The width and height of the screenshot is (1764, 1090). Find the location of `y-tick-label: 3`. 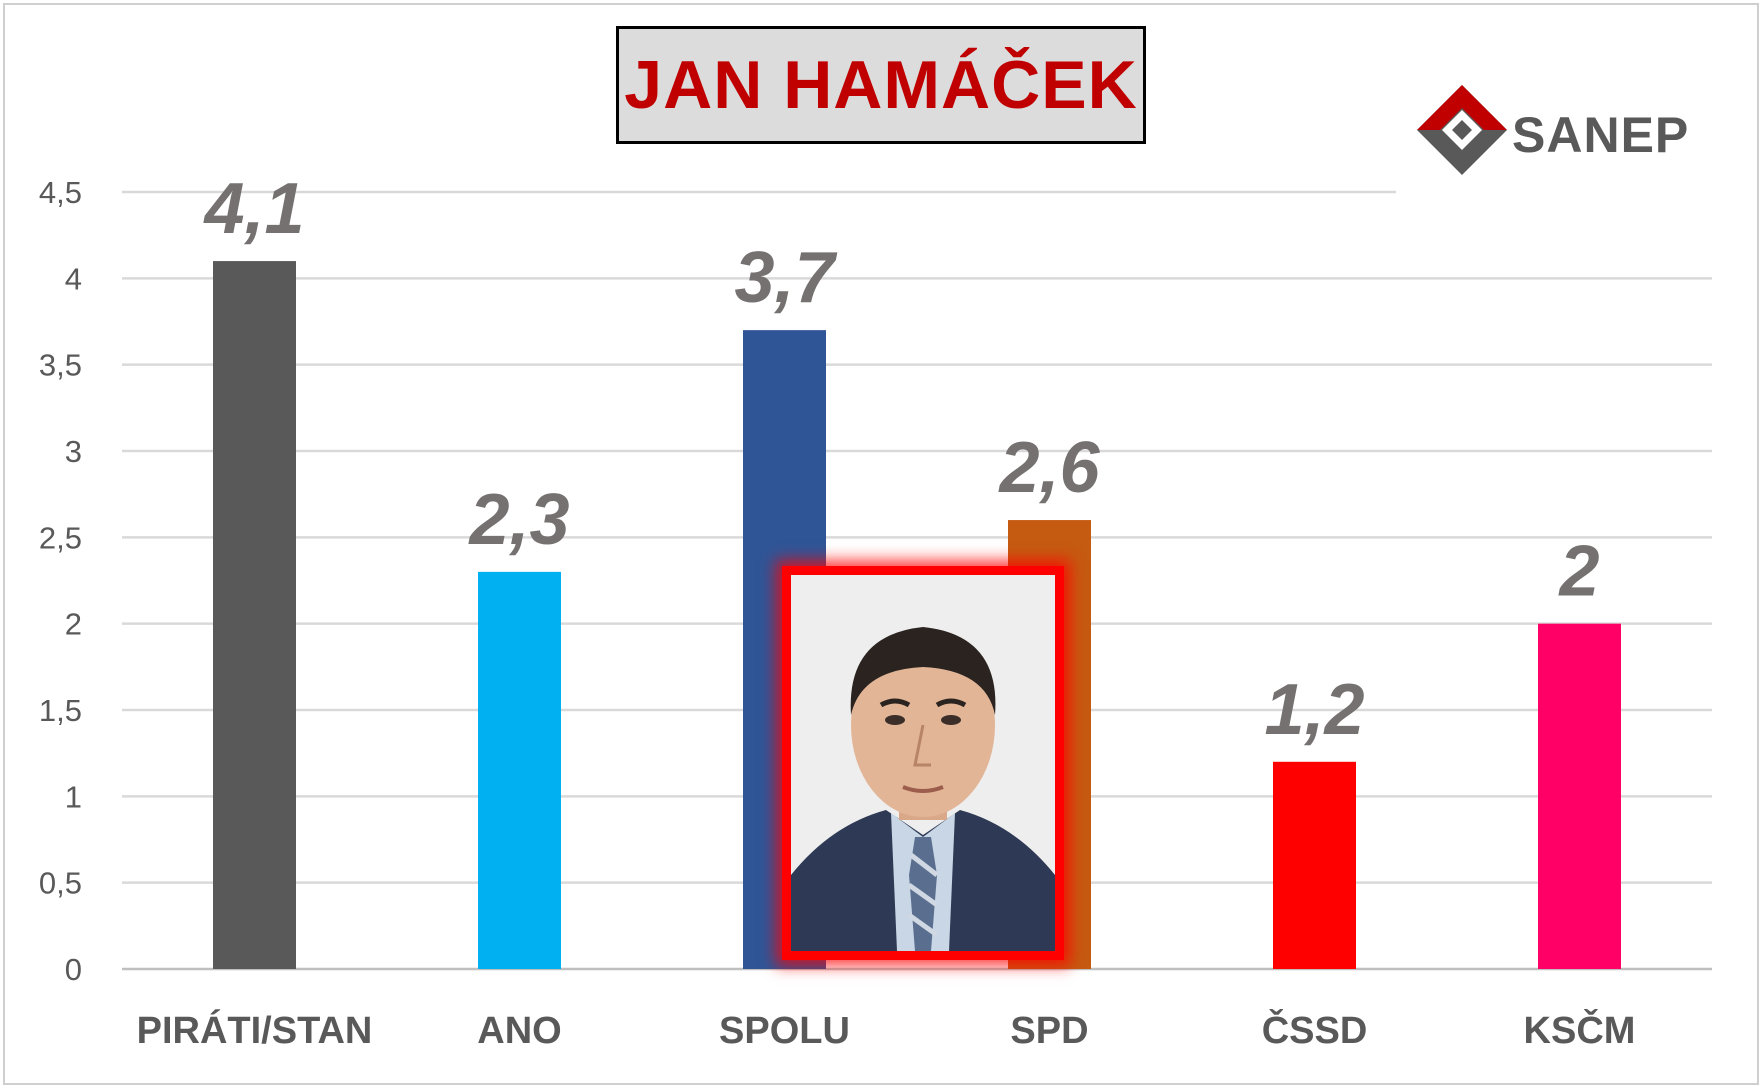

y-tick-label: 3 is located at coordinates (73, 451).